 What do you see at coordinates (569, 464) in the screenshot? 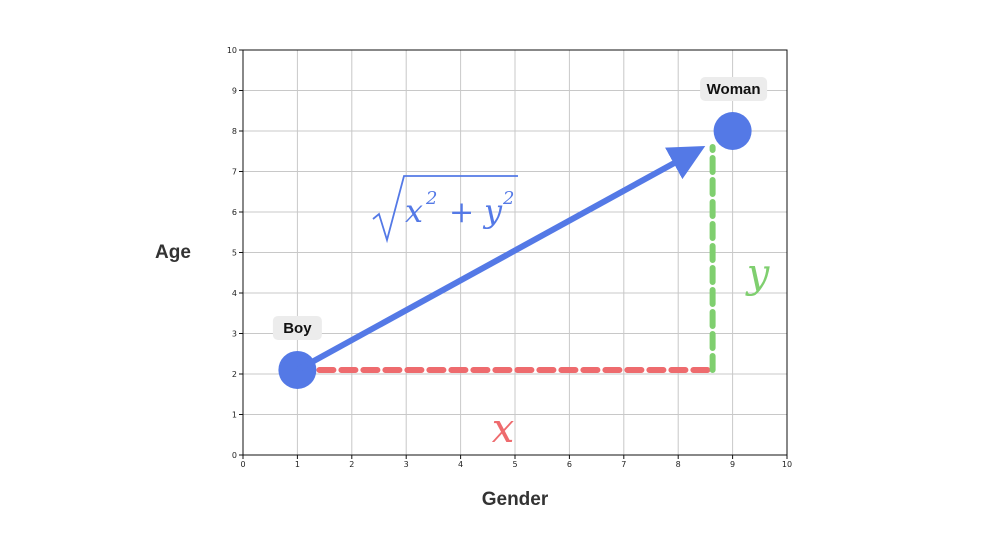
I see `x-tick-label: 6` at bounding box center [569, 464].